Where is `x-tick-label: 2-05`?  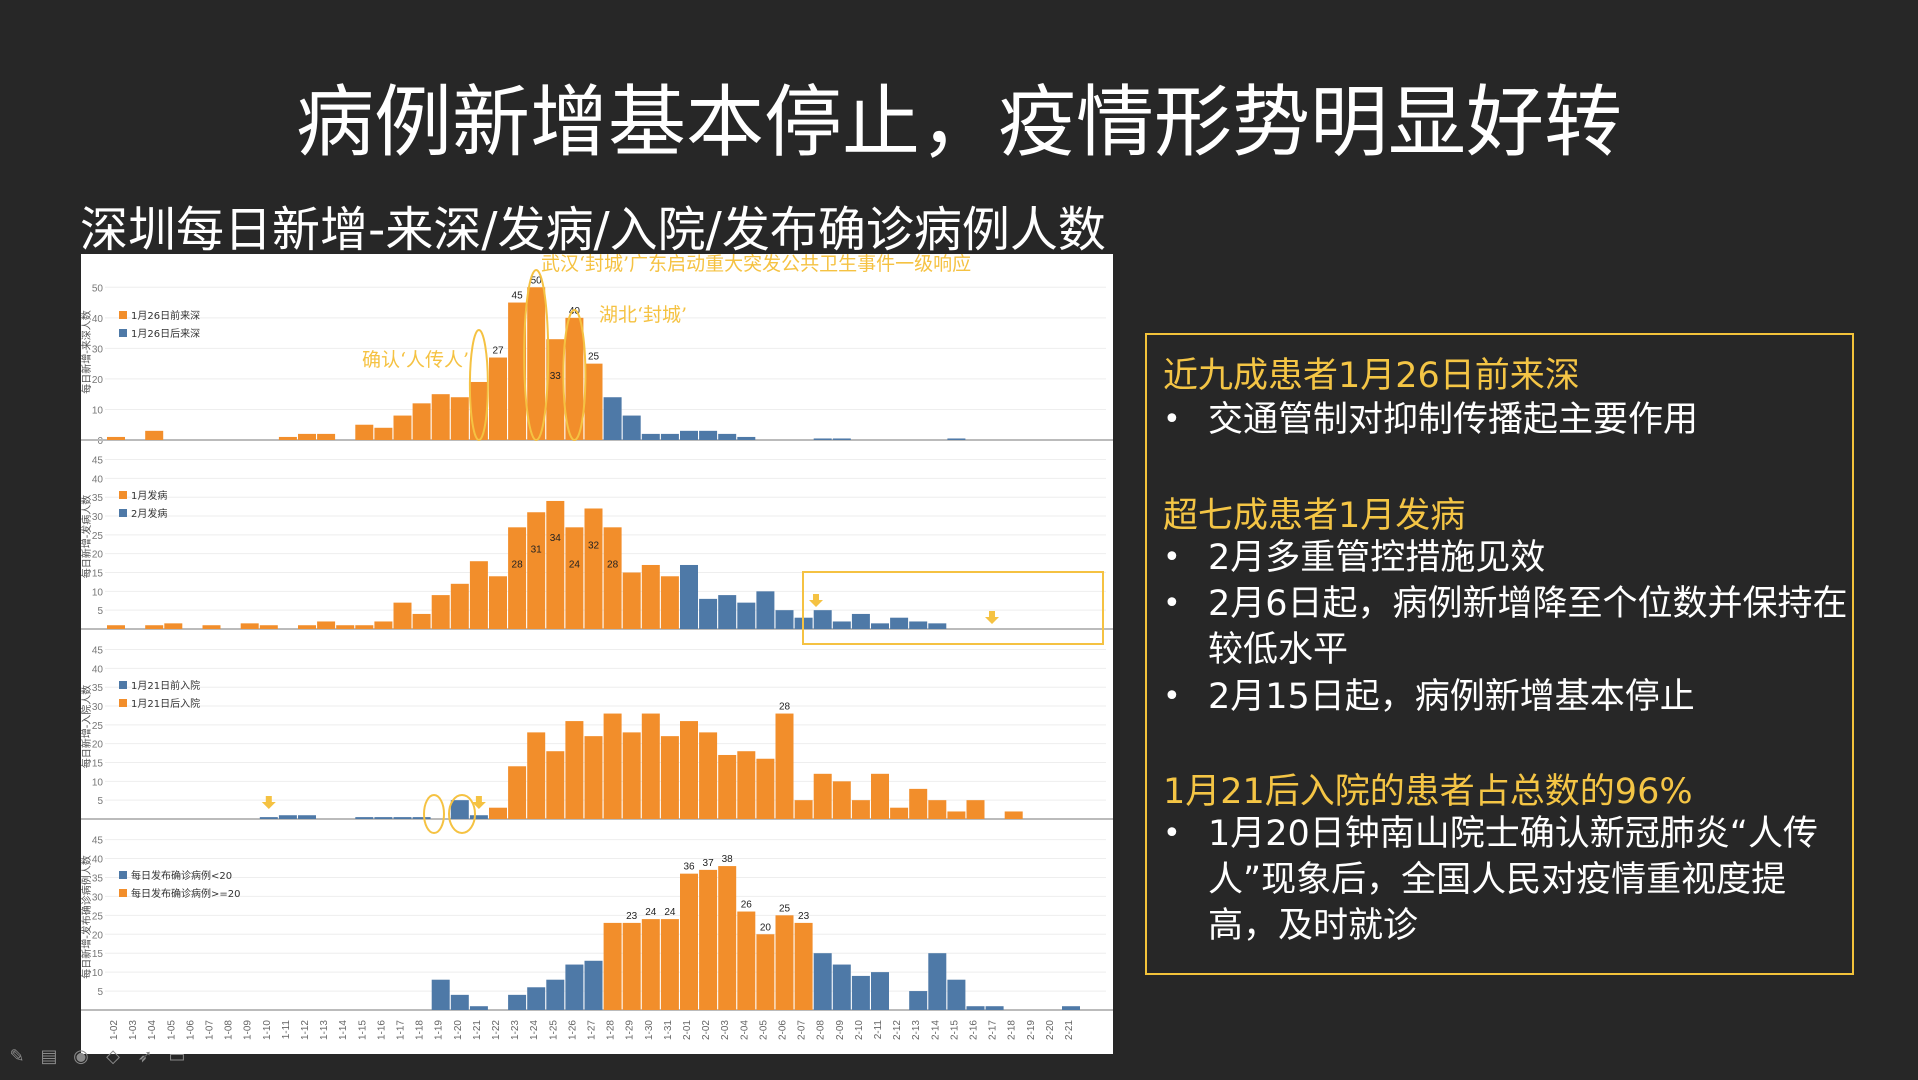 x-tick-label: 2-05 is located at coordinates (763, 1030).